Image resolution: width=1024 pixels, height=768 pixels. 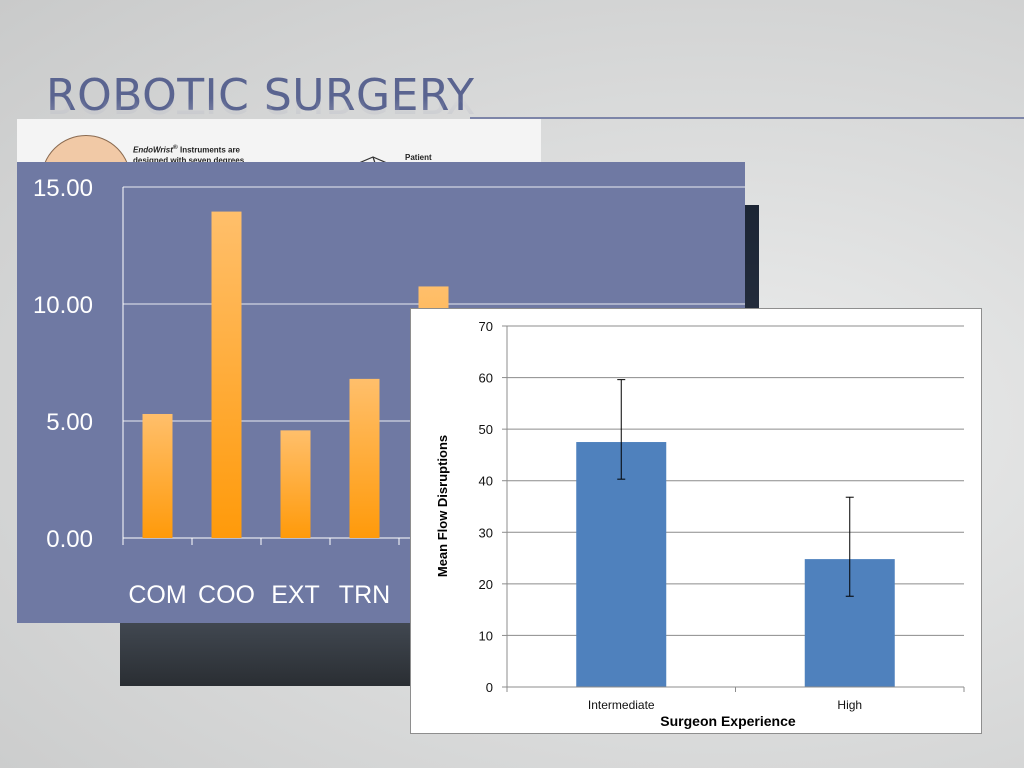 I want to click on bar-com, so click(x=157, y=475).